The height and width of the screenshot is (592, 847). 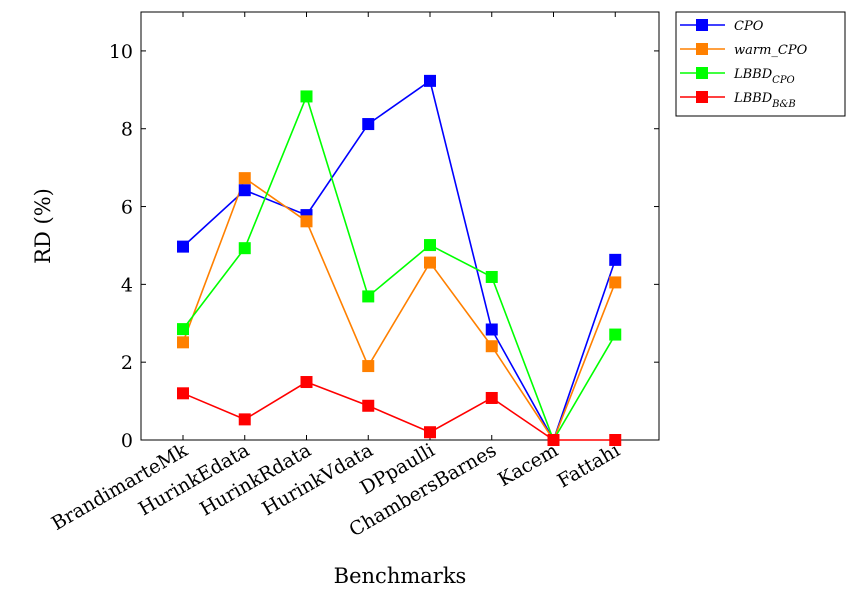 I want to click on legend-label-0: CPO, so click(x=749, y=26).